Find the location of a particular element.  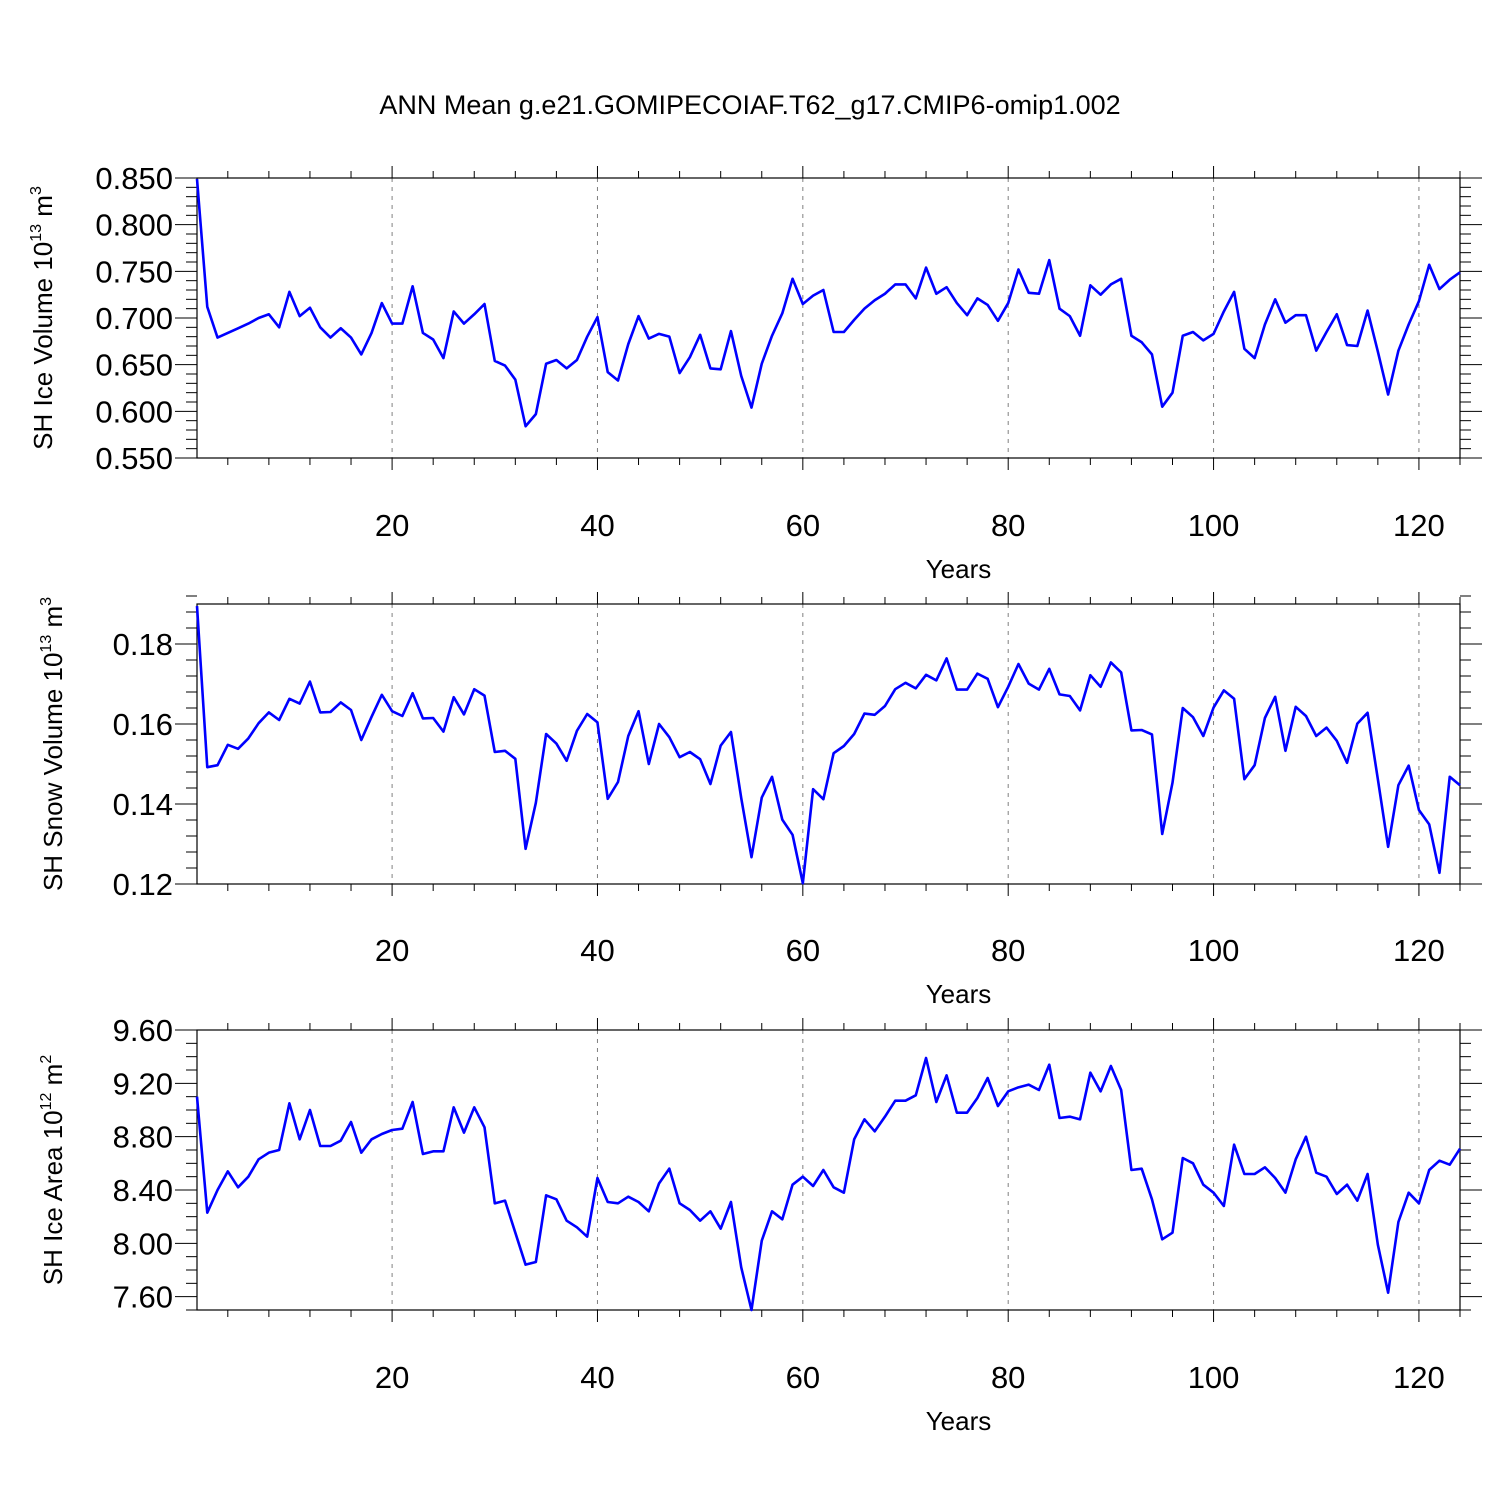

y-axis-label: SH Snow Volume 1013 m3 is located at coordinates (53, 744).